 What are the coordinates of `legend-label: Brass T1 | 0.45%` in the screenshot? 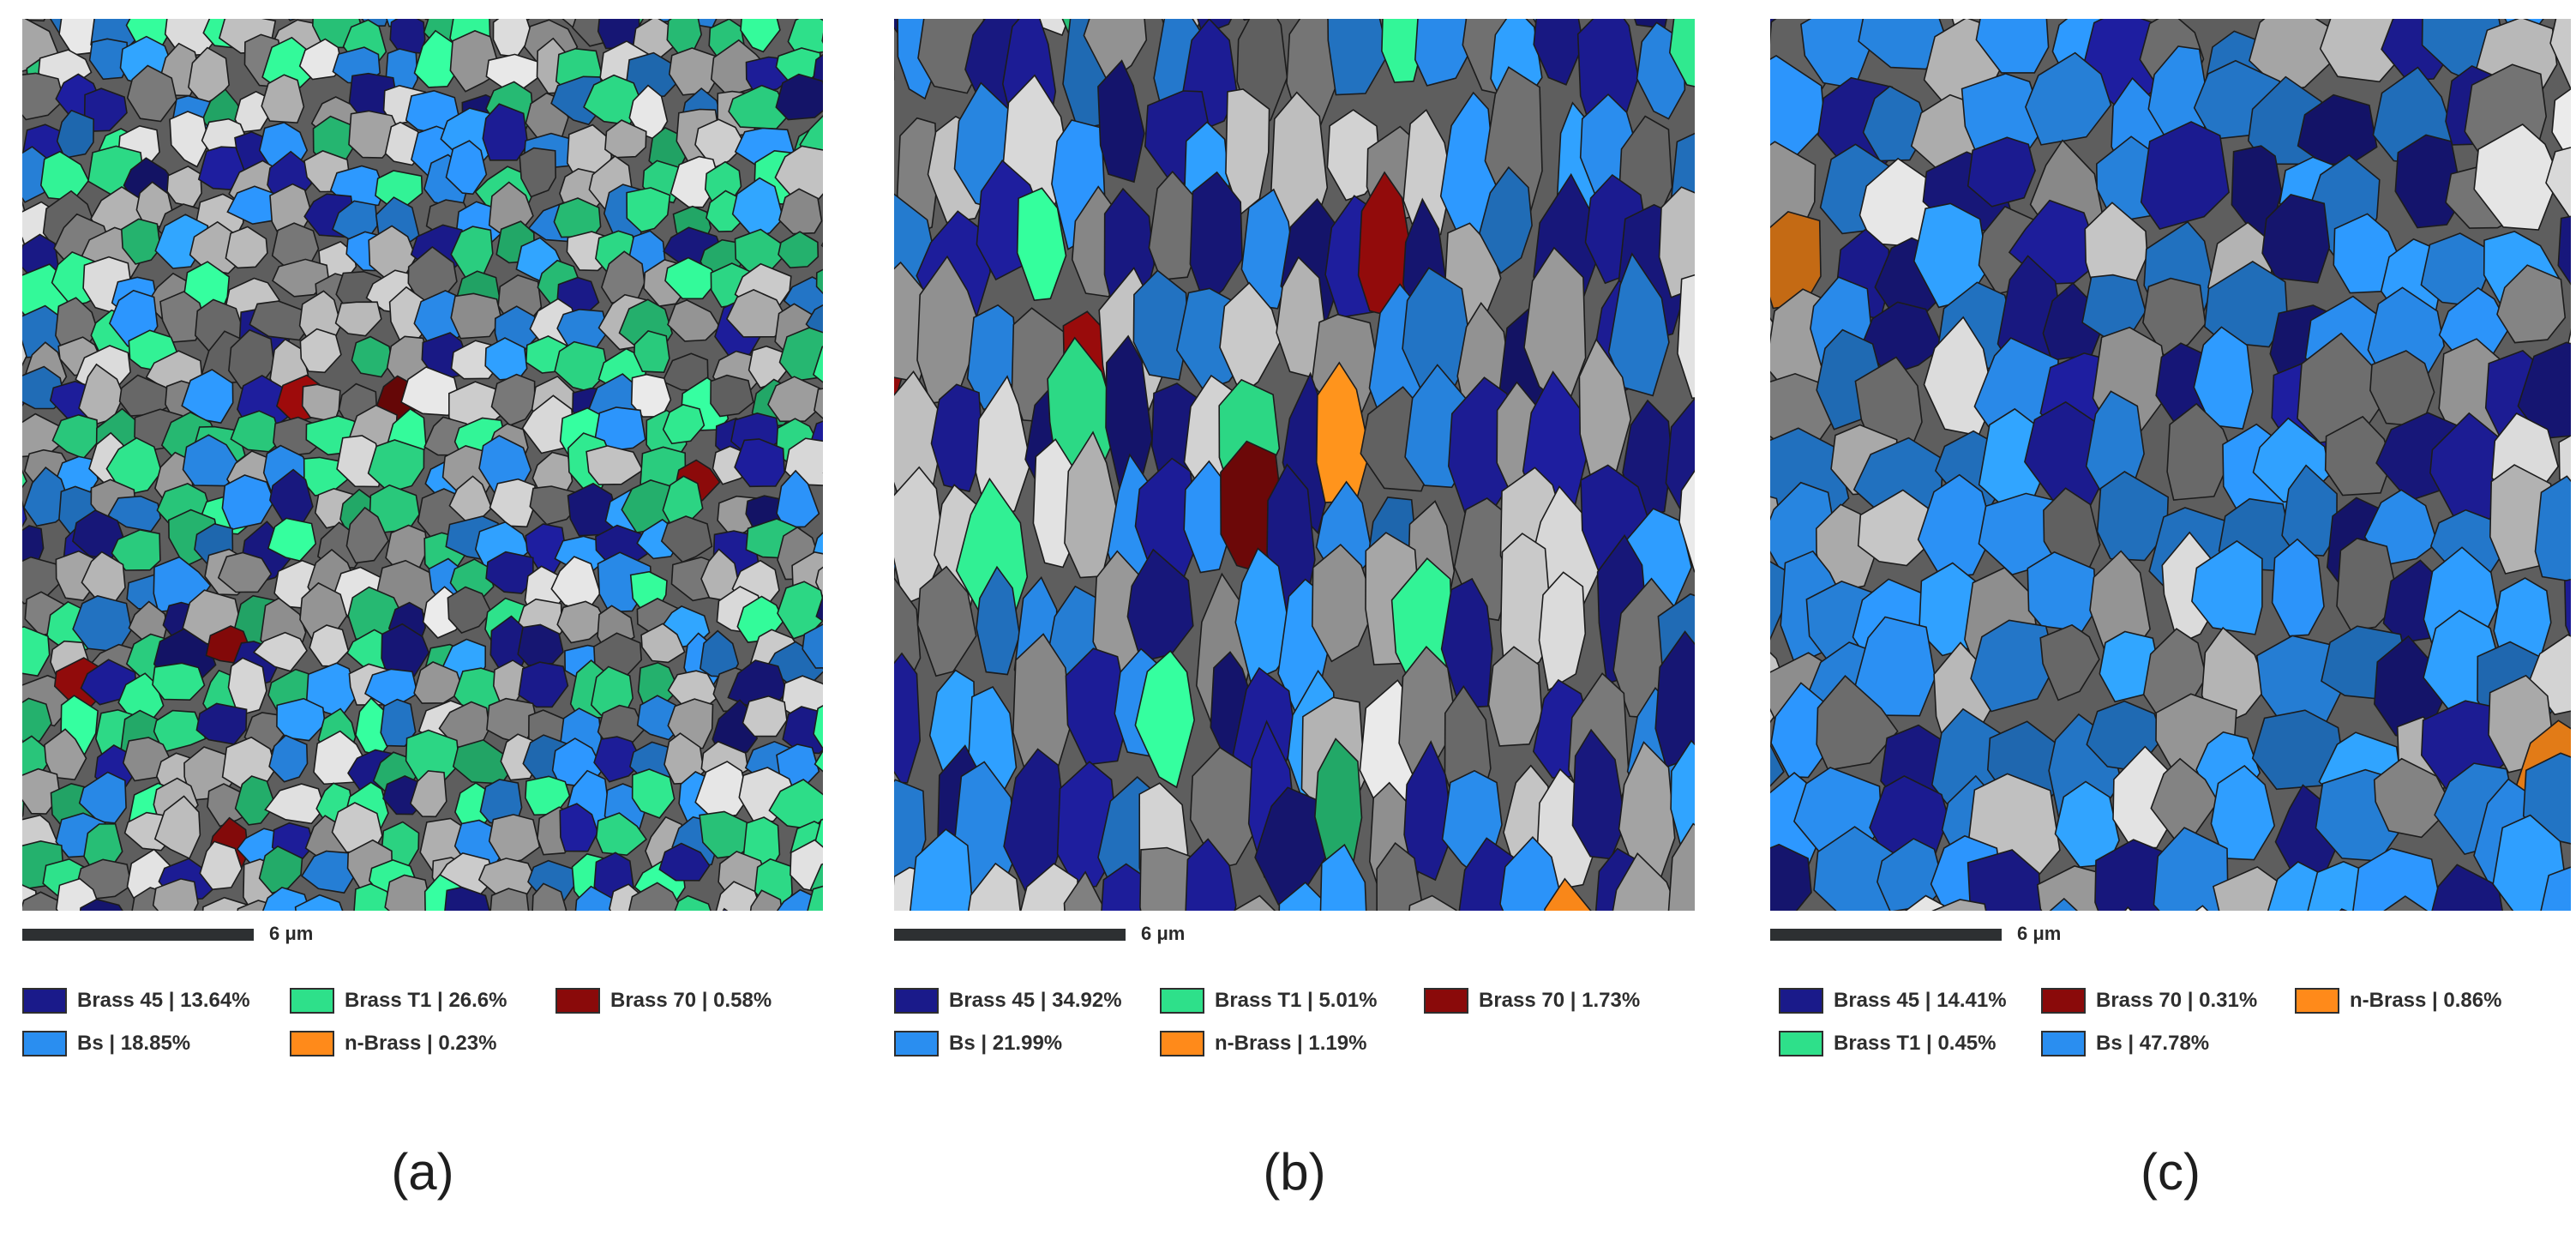 It's located at (1915, 1043).